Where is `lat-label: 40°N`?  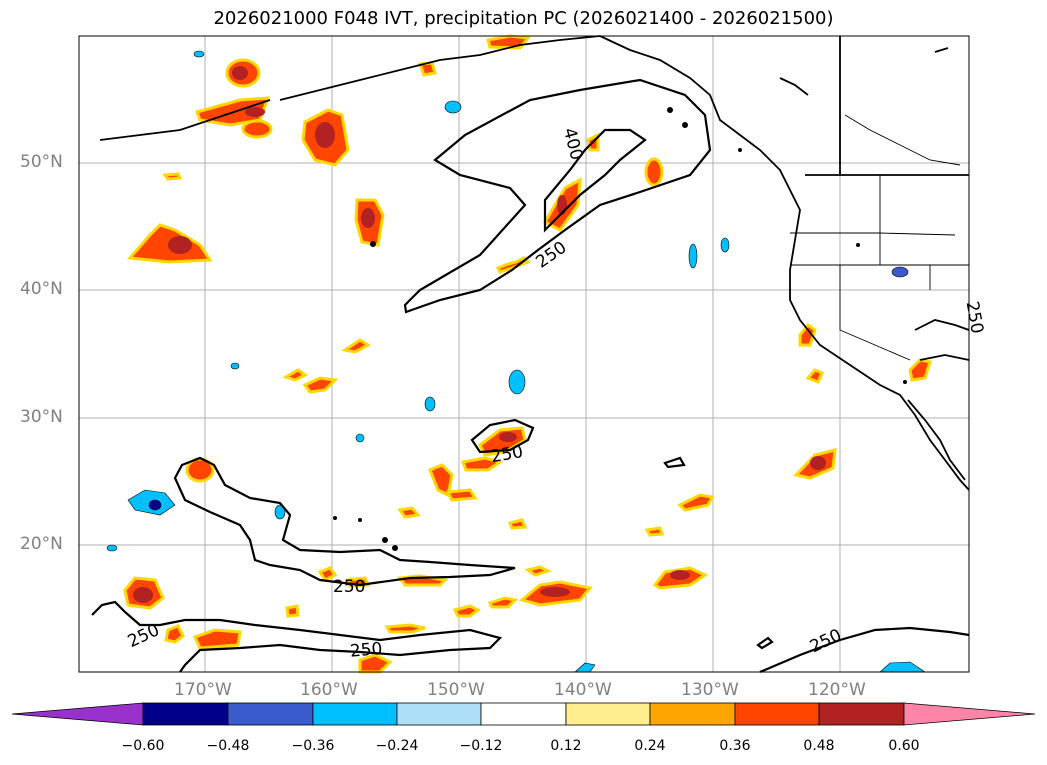 lat-label: 40°N is located at coordinates (41, 289).